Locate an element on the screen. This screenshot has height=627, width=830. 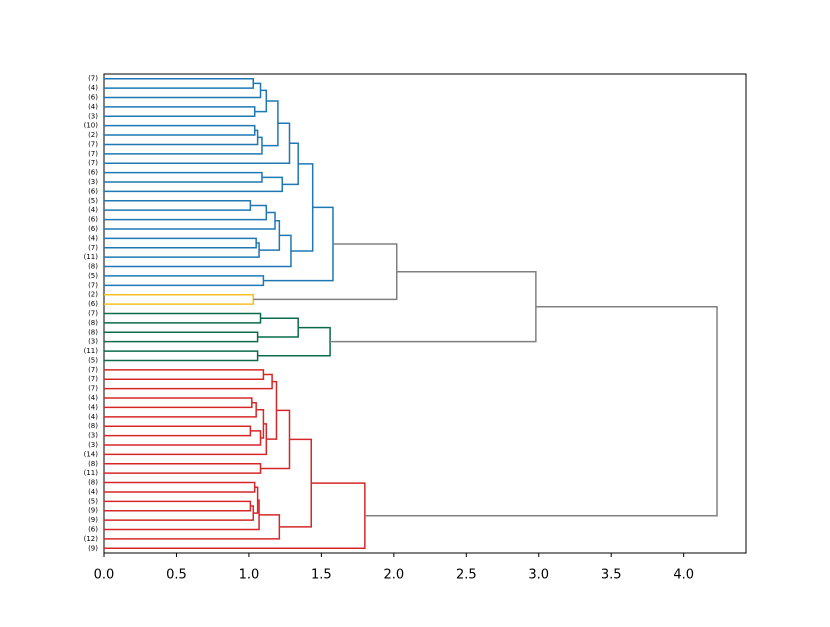
x-tick-label: 2.0 is located at coordinates (393, 575).